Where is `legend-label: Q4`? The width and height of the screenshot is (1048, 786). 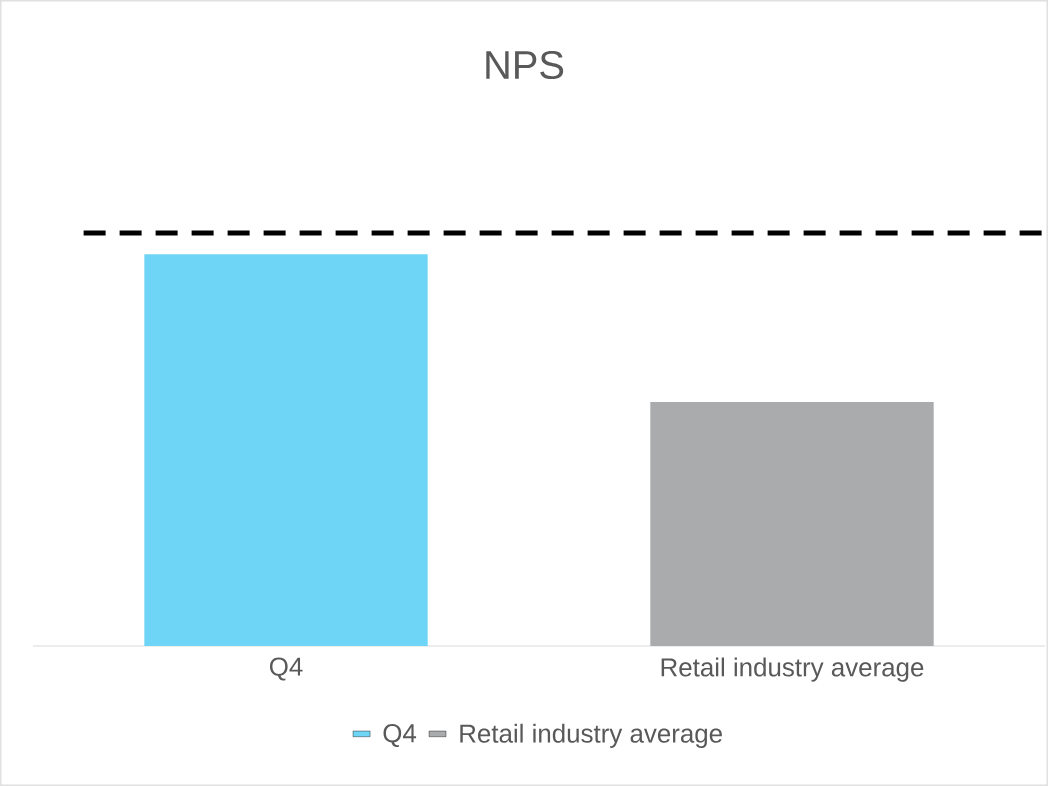 legend-label: Q4 is located at coordinates (400, 736).